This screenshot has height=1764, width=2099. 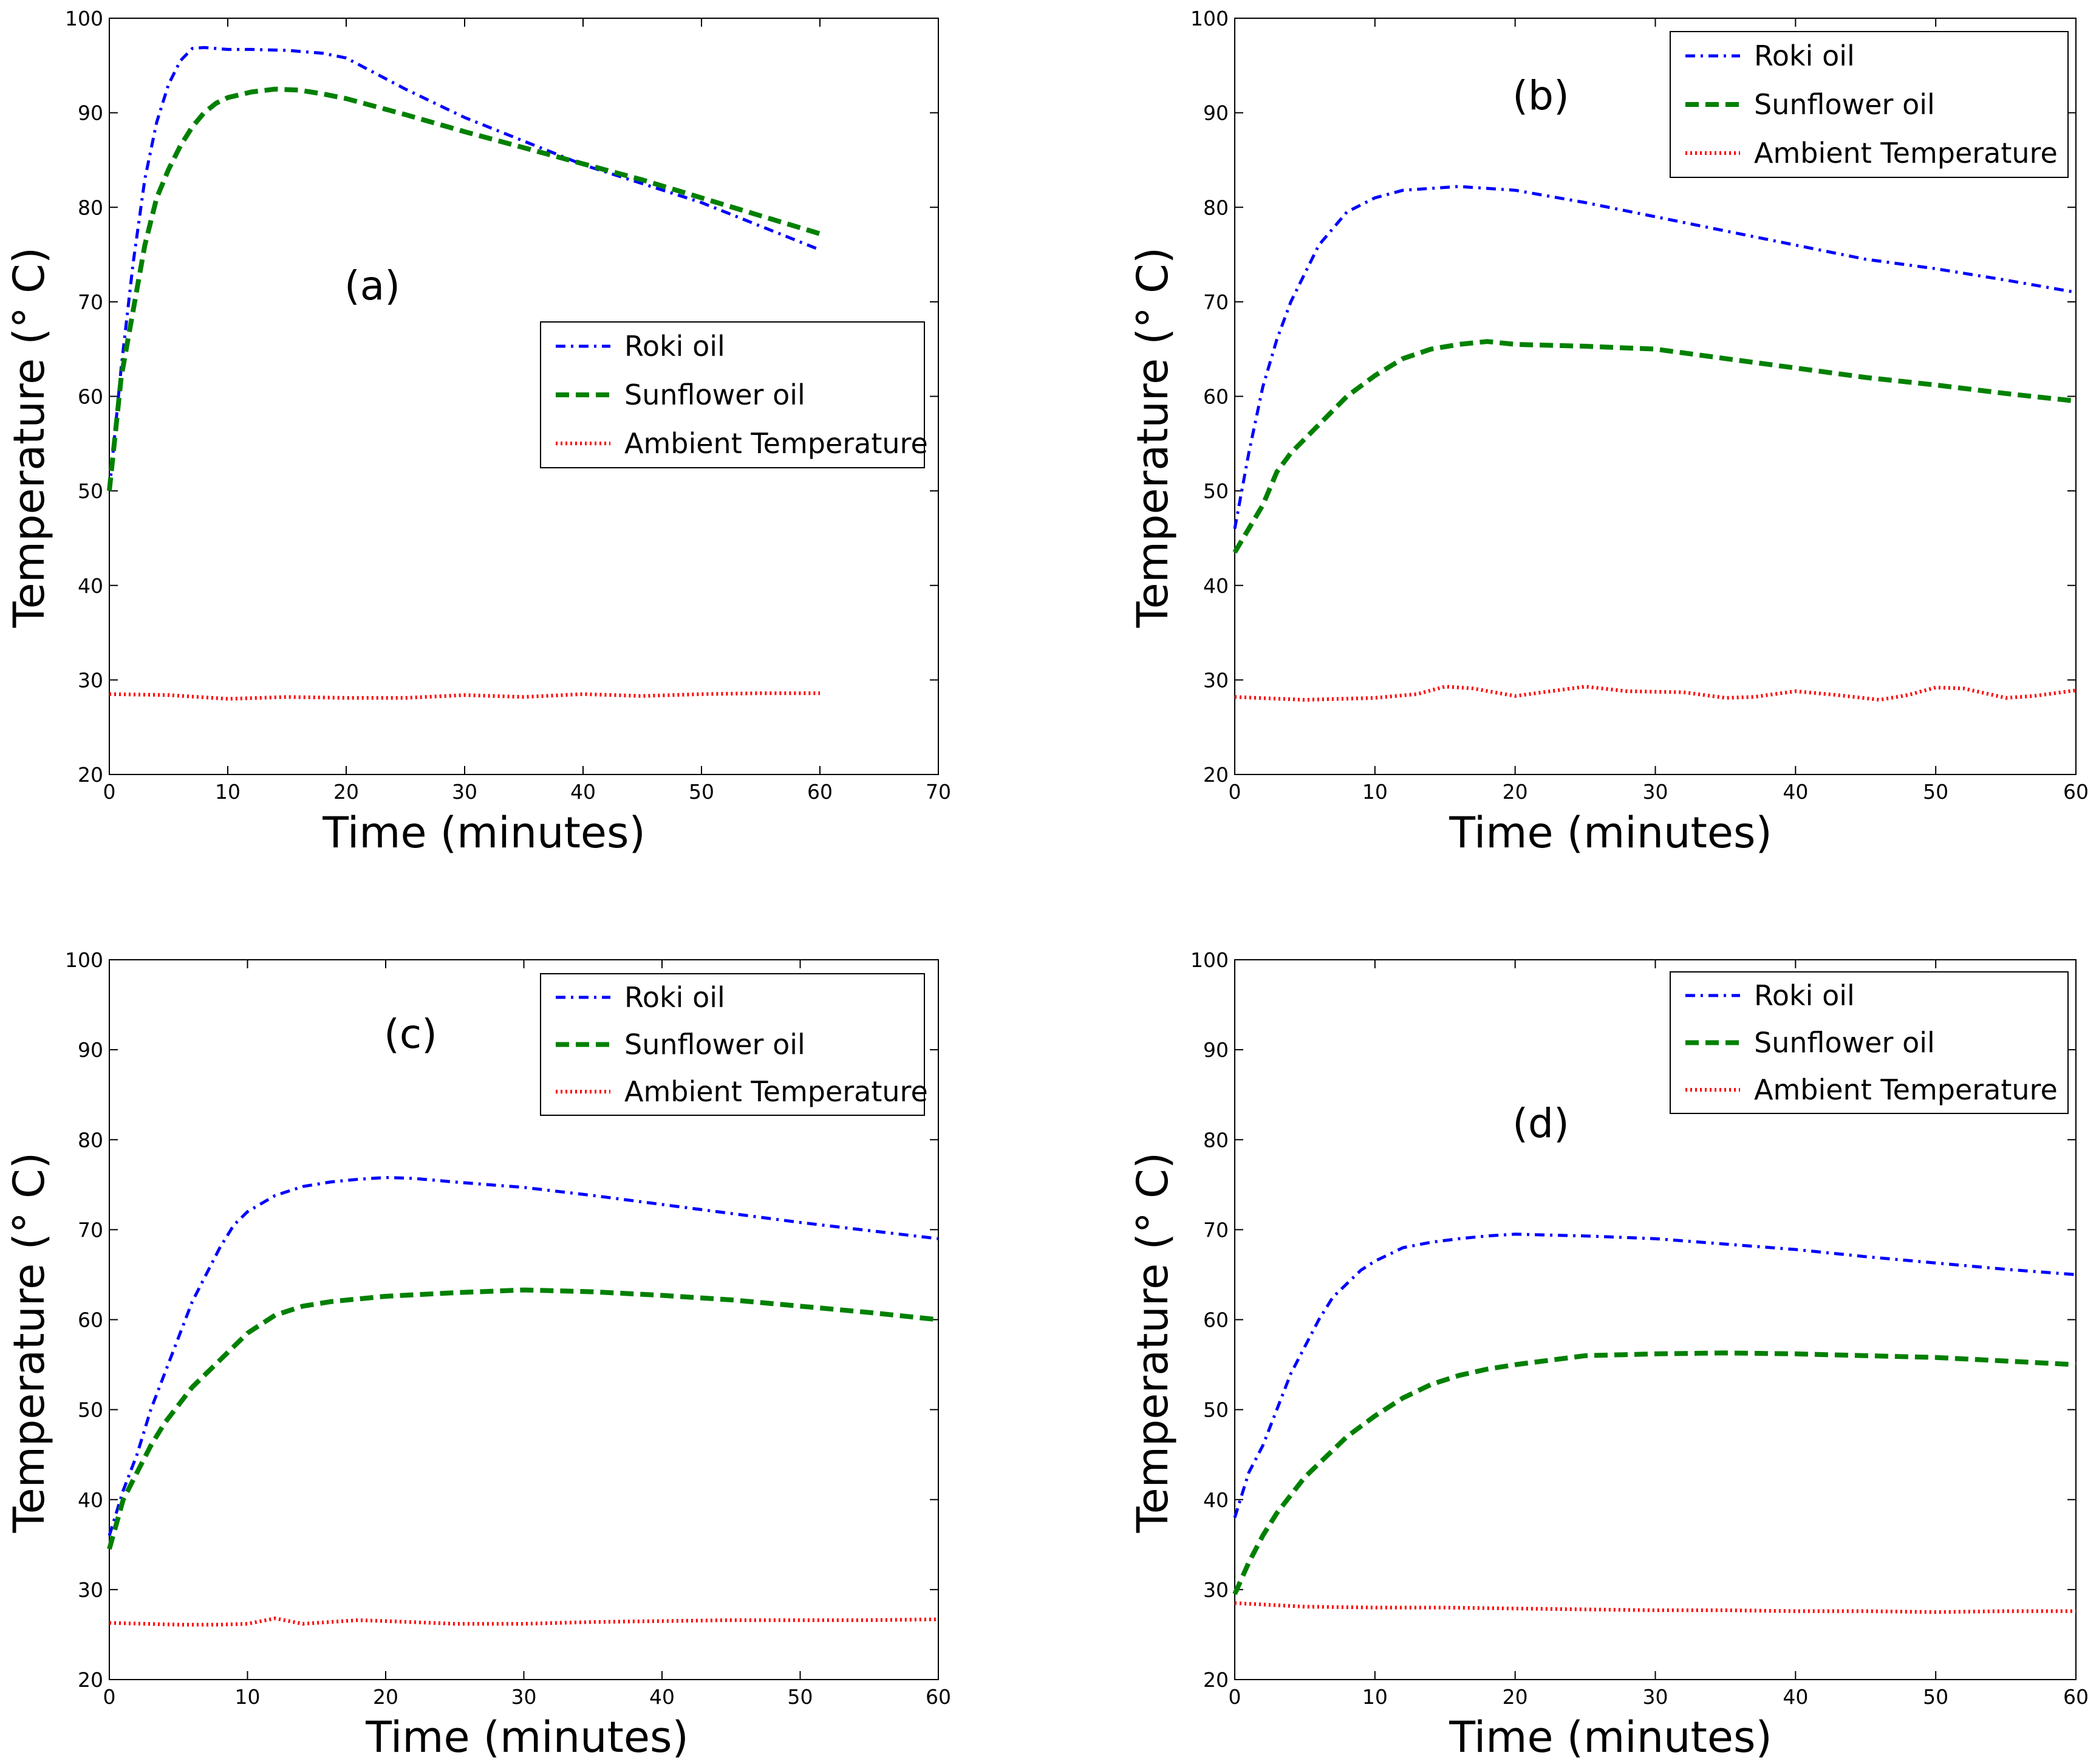 I want to click on panel-label: (d), so click(x=1540, y=1123).